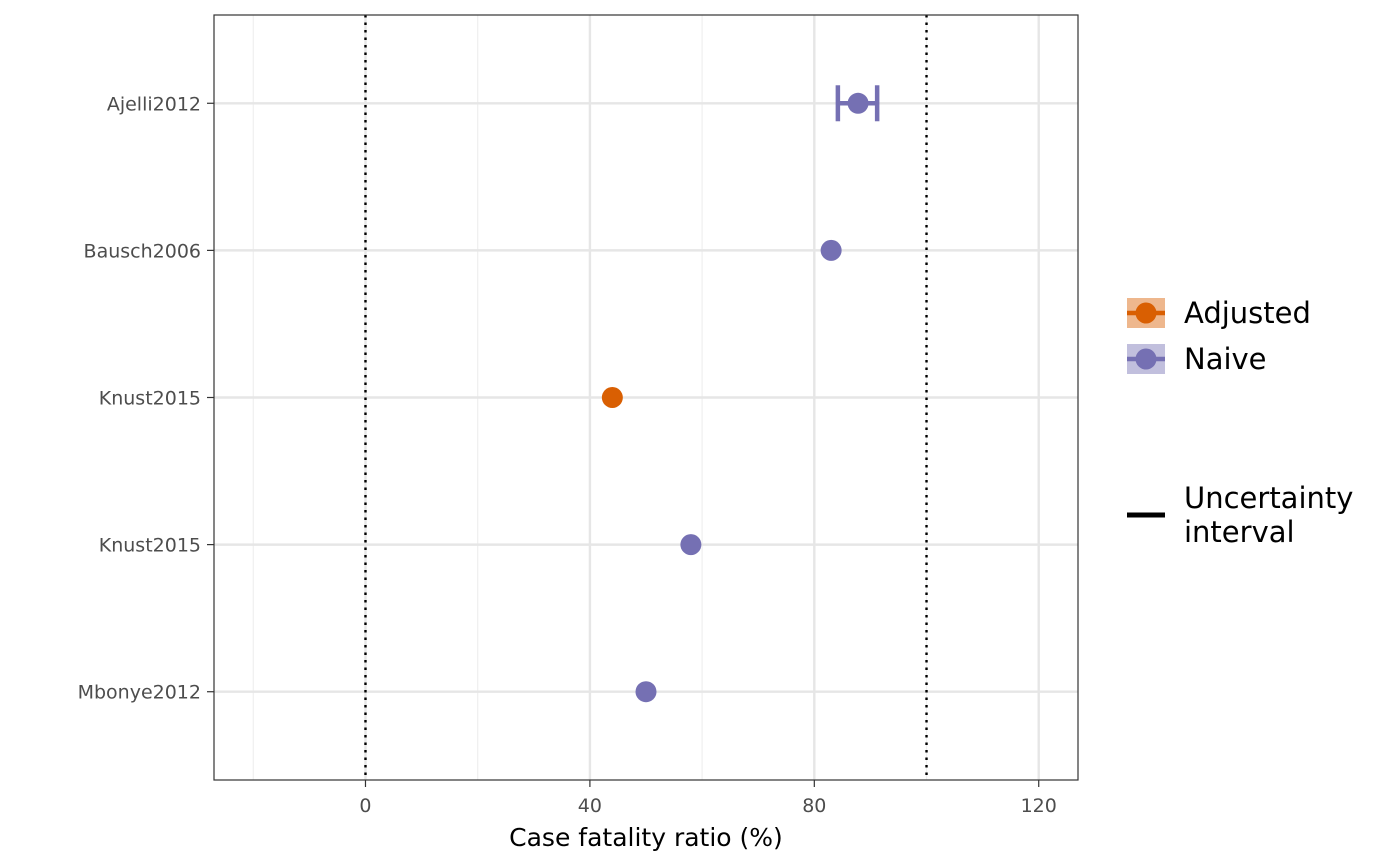 This screenshot has height=866, width=1400. What do you see at coordinates (365, 806) in the screenshot?
I see `x-tick-label-0: 0` at bounding box center [365, 806].